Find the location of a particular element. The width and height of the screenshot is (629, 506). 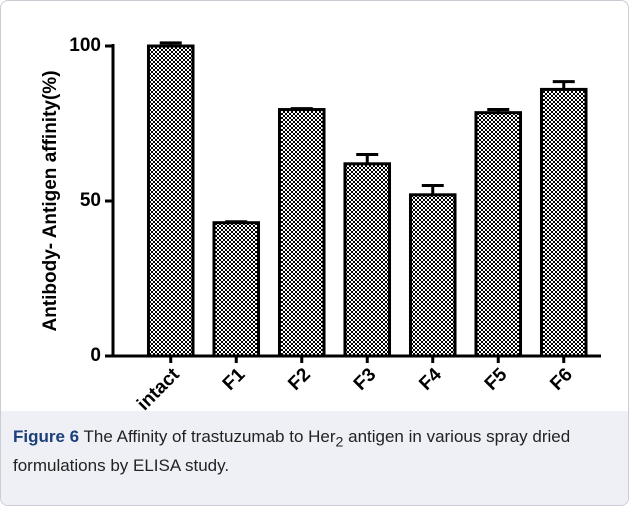

x-tick-label: F4 is located at coordinates (430, 379).